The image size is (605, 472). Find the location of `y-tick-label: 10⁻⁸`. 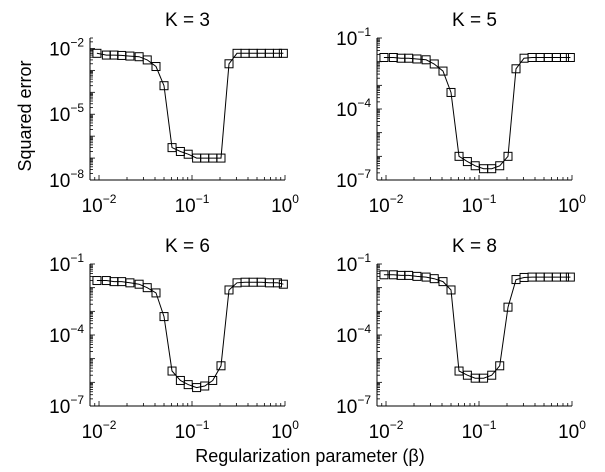

y-tick-label: 10⁻⁸ is located at coordinates (66, 179).